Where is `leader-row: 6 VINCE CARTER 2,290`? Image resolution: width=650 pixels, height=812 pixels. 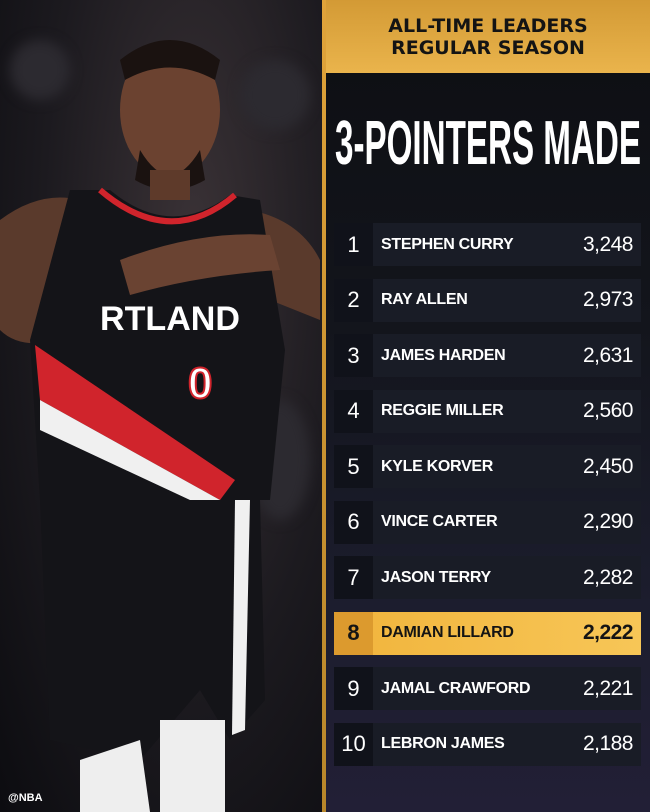
leader-row: 6 VINCE CARTER 2,290 is located at coordinates (487, 522).